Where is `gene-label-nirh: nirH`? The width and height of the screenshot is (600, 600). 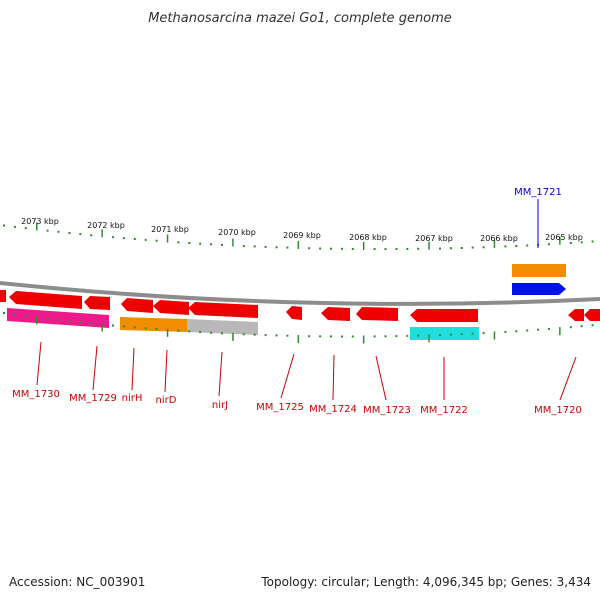 gene-label-nirh: nirH is located at coordinates (132, 398).